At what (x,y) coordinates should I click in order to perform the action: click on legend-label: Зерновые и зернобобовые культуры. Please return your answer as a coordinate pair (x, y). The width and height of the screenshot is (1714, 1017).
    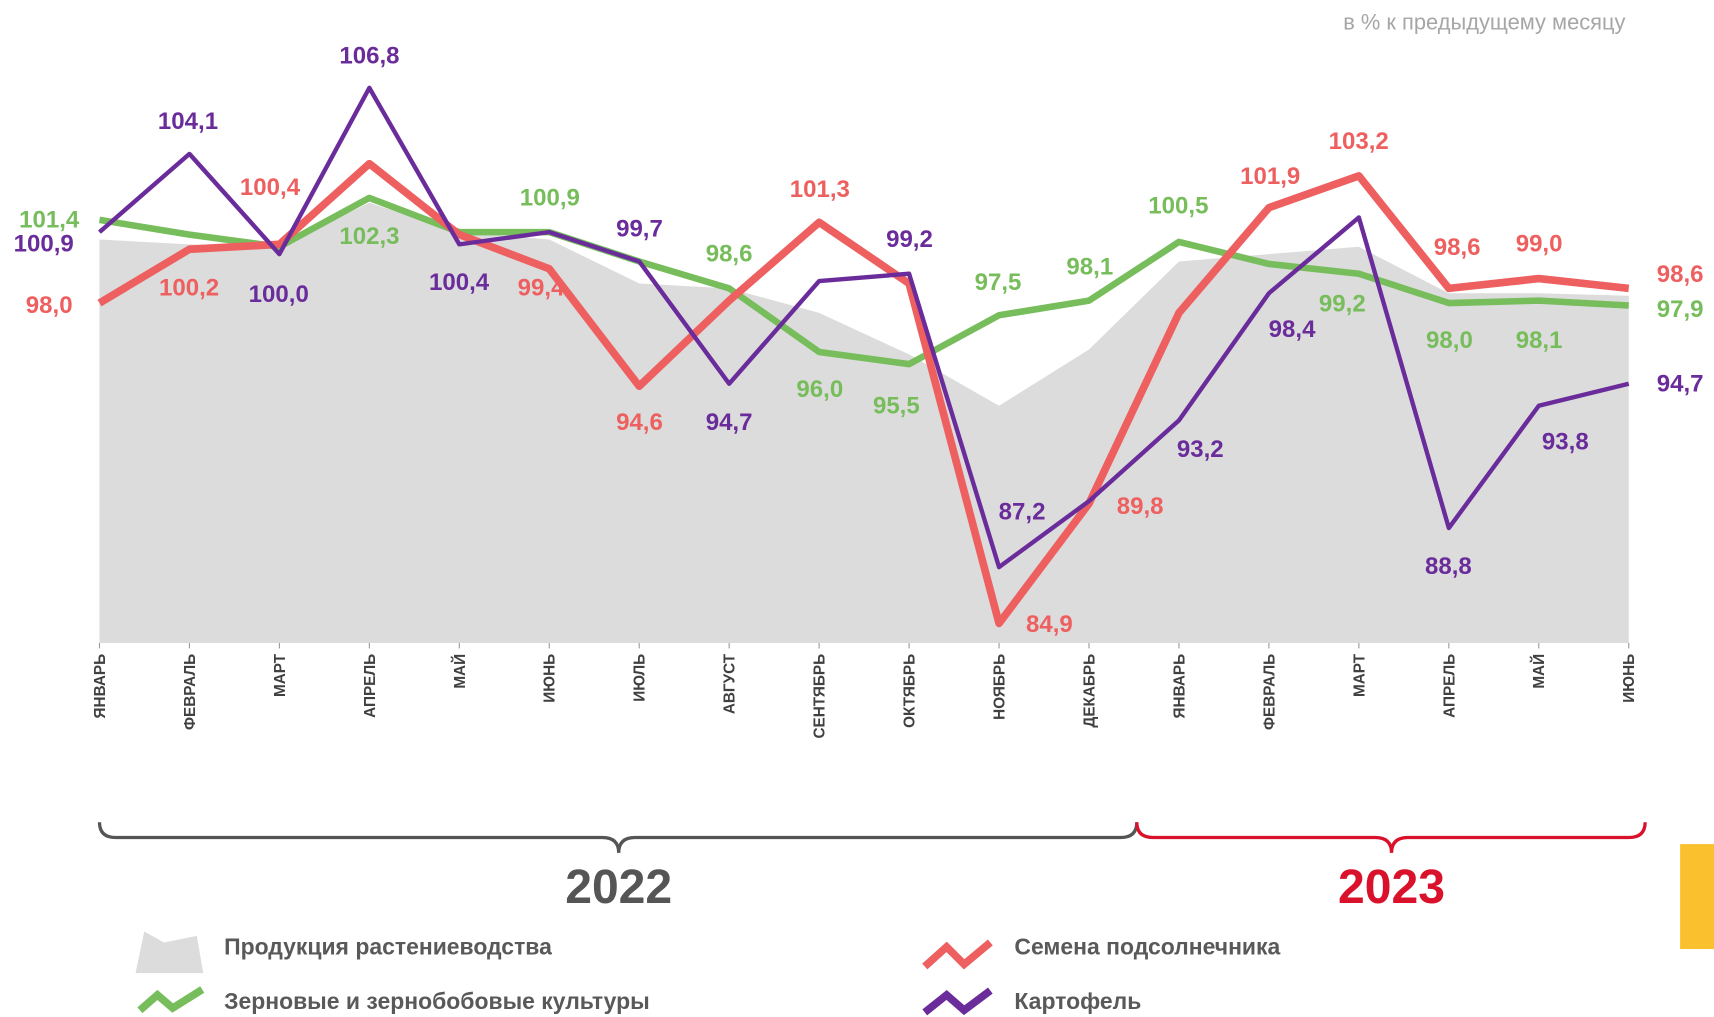
    Looking at the image, I should click on (437, 1001).